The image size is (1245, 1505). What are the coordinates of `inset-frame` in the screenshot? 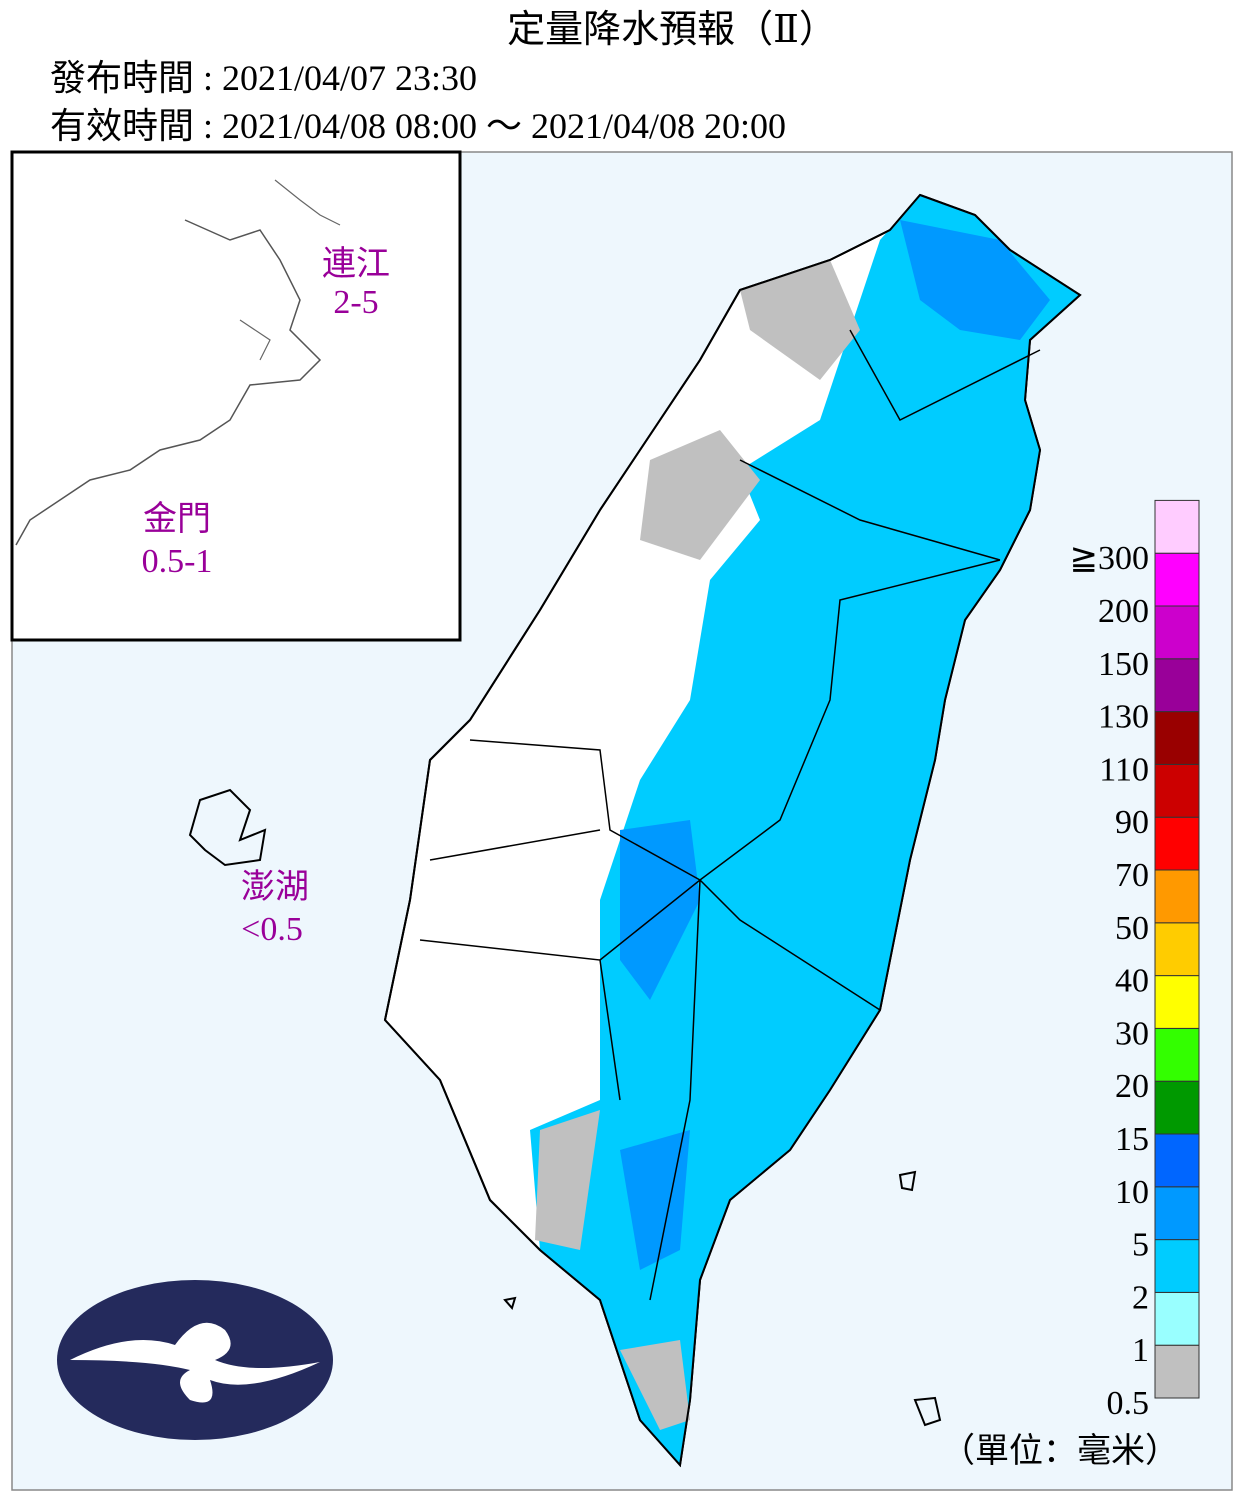 It's located at (236, 396).